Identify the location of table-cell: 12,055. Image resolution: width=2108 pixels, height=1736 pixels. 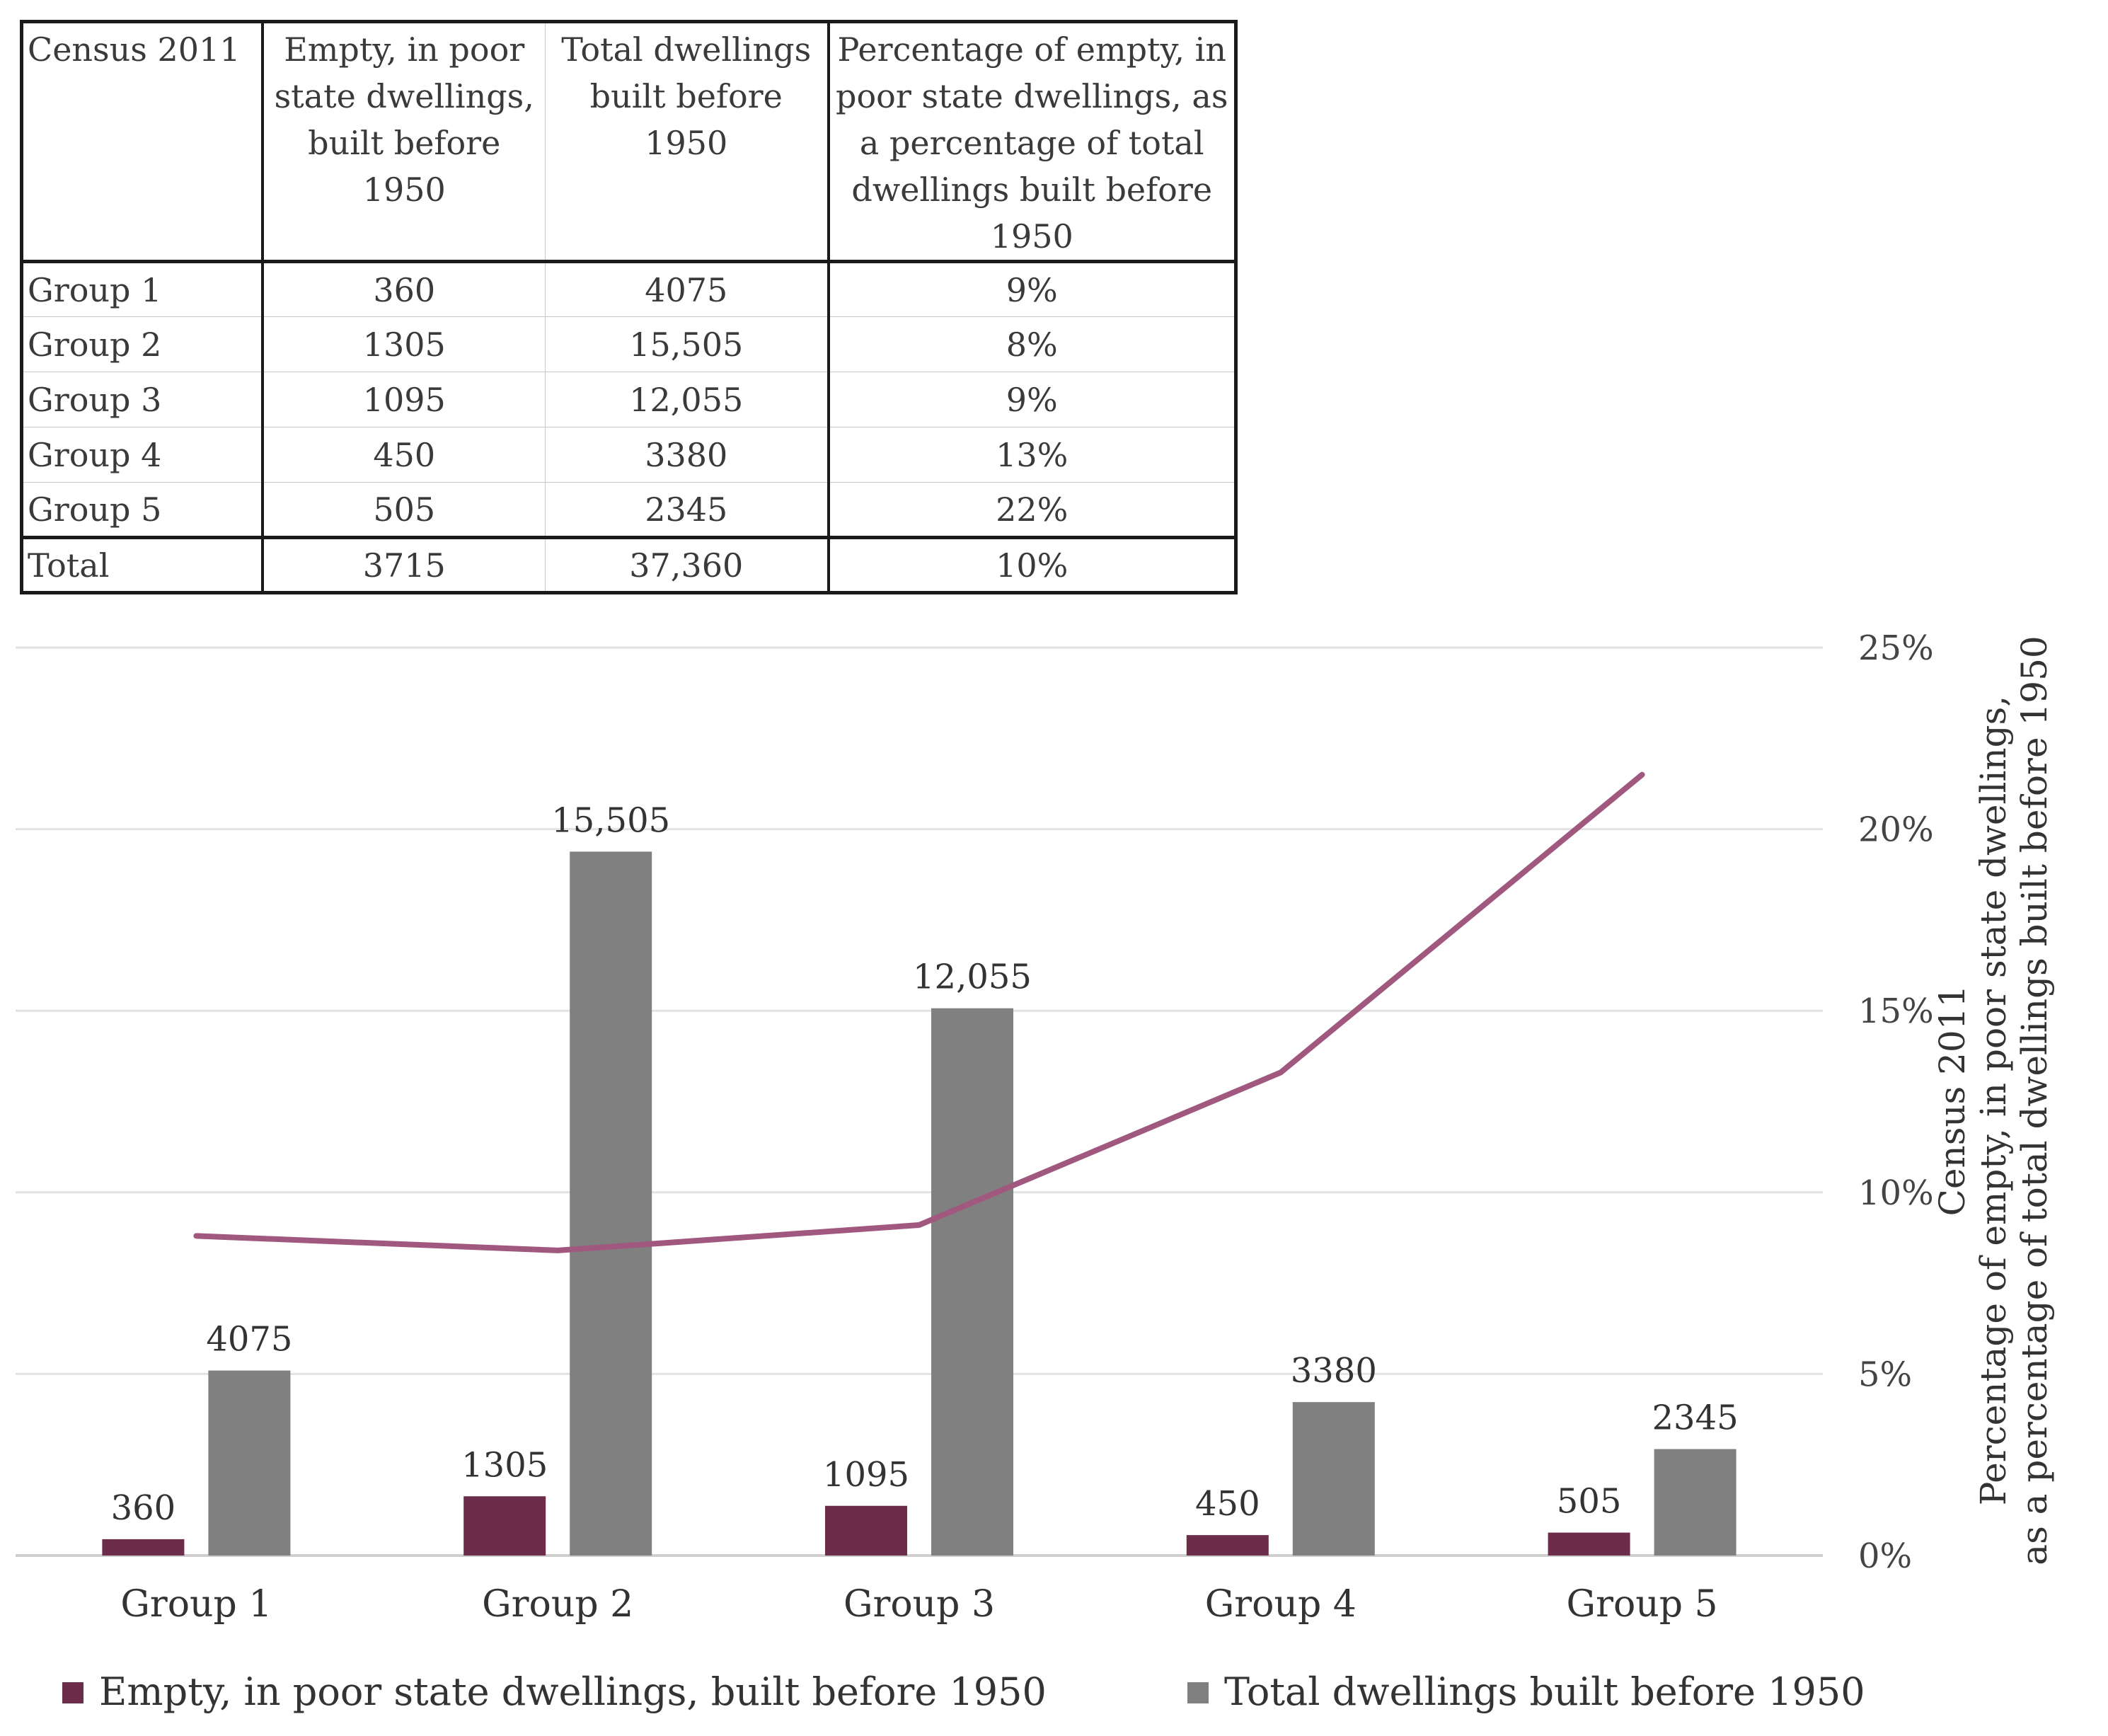
(687, 399).